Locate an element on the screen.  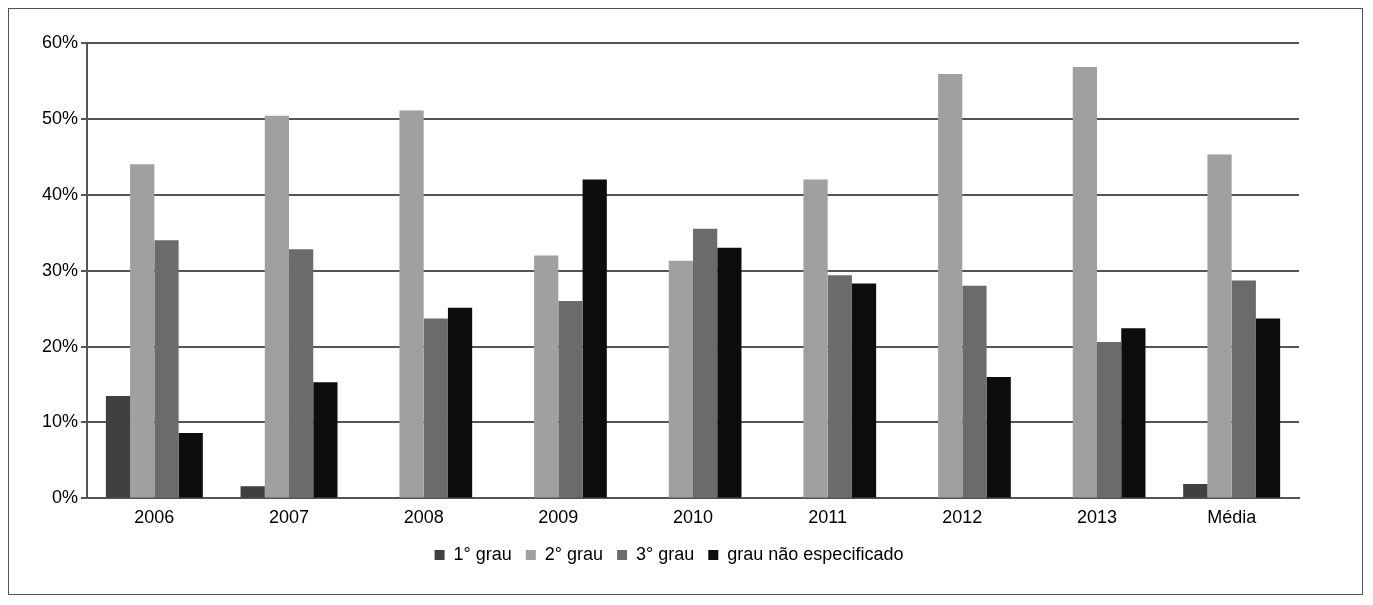
legend-label: 2° grau is located at coordinates (574, 553).